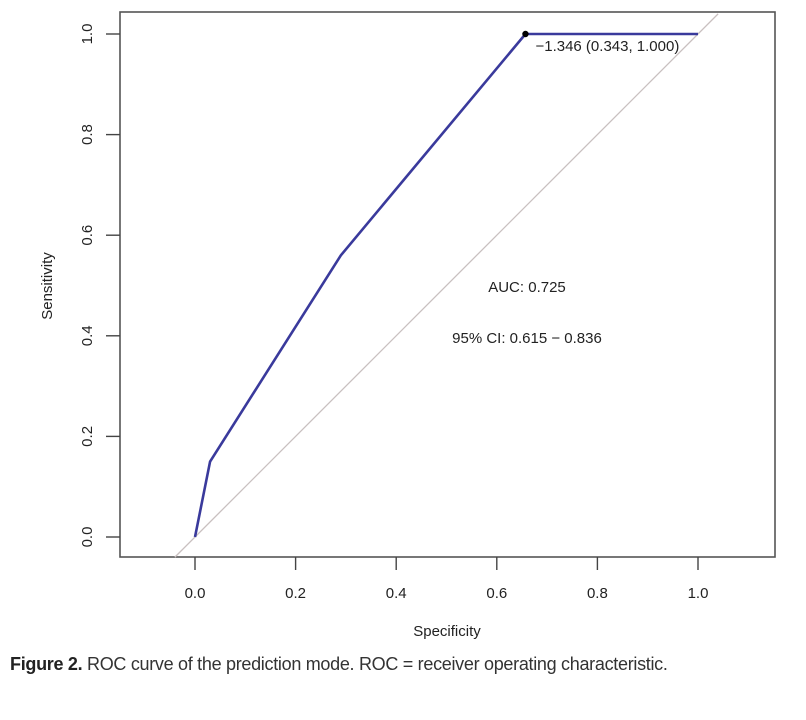 This screenshot has height=720, width=806. What do you see at coordinates (597, 593) in the screenshot?
I see `x-tick-label: 0.8` at bounding box center [597, 593].